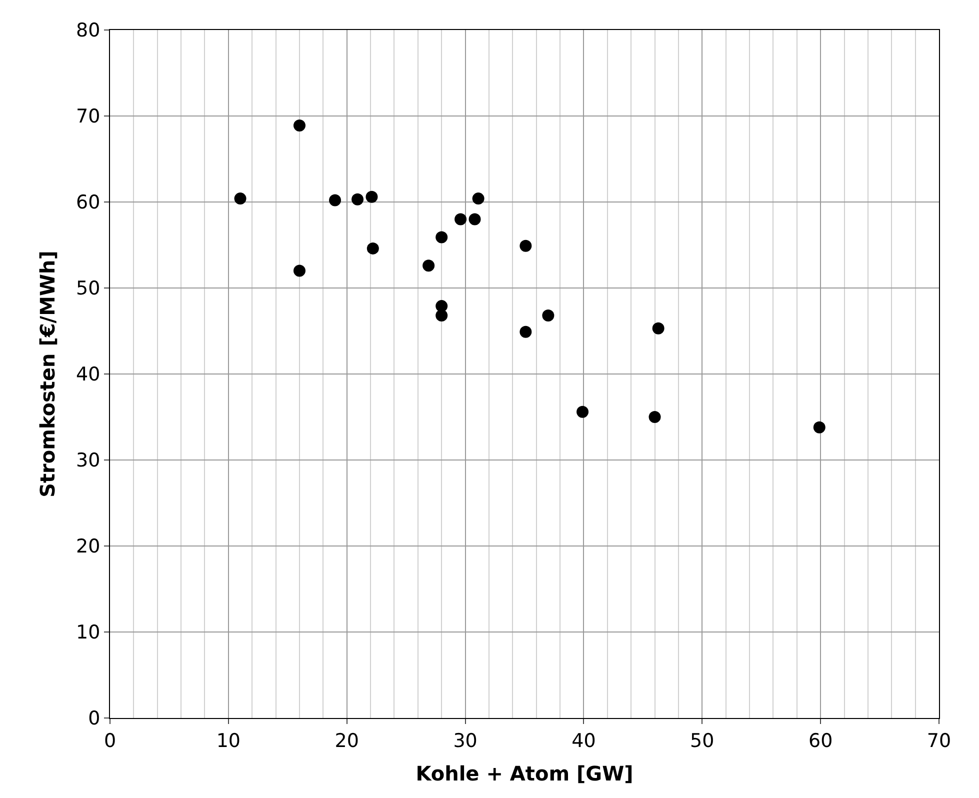  I want to click on y-tick-label: 70, so click(88, 117).